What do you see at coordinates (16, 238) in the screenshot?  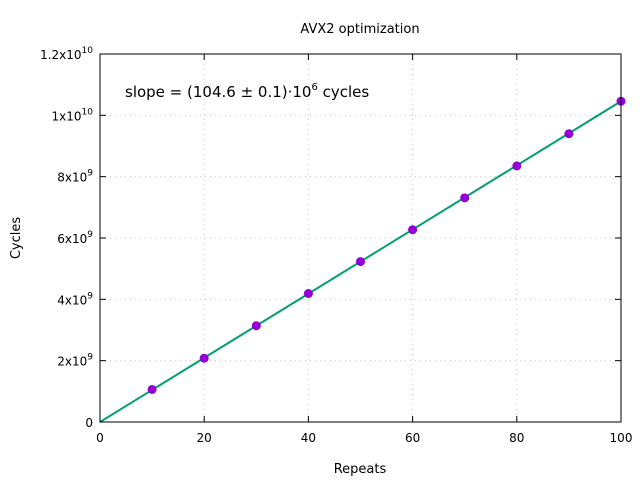 I see `y-axis-label: Cycles` at bounding box center [16, 238].